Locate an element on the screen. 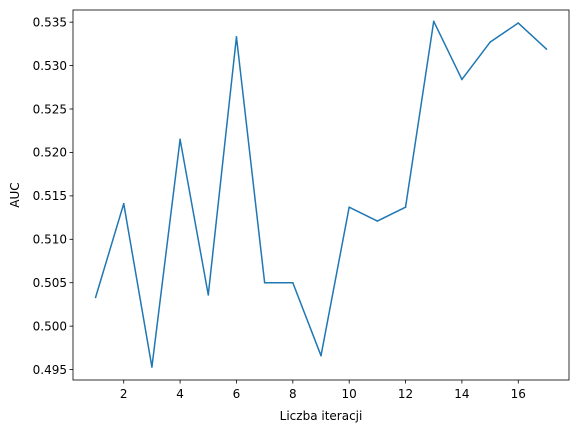 This screenshot has height=436, width=584. y-tick-label: 0.500 is located at coordinates (50, 326).